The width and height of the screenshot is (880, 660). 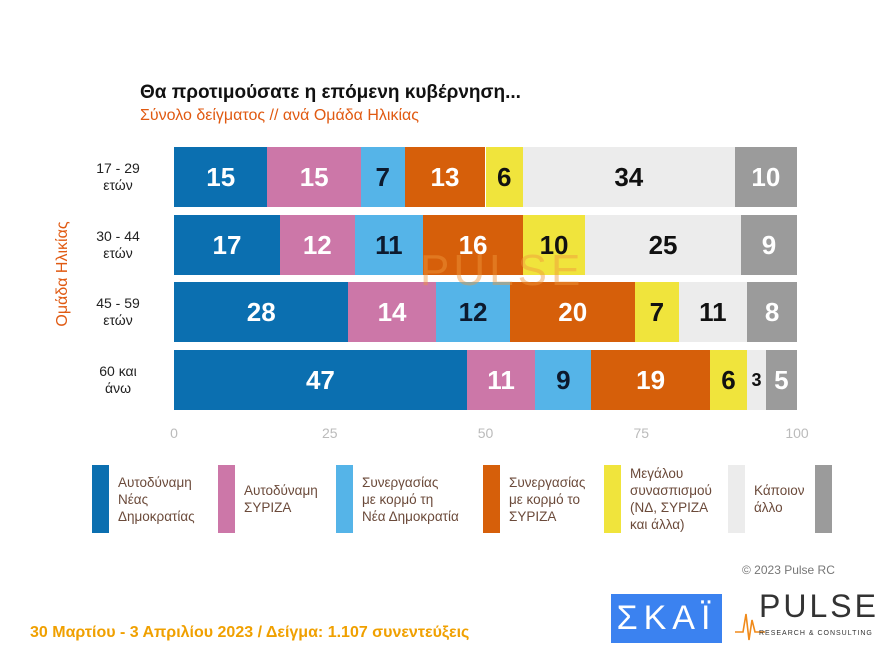 I want to click on category-label: 45 - 59 ετών, so click(x=118, y=311).